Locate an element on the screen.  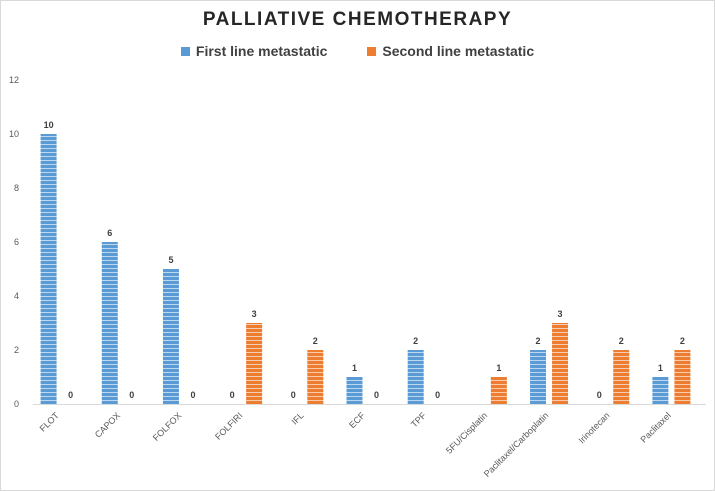
x-tick-label: 5FU/Cisplatin is located at coordinates (466, 432).